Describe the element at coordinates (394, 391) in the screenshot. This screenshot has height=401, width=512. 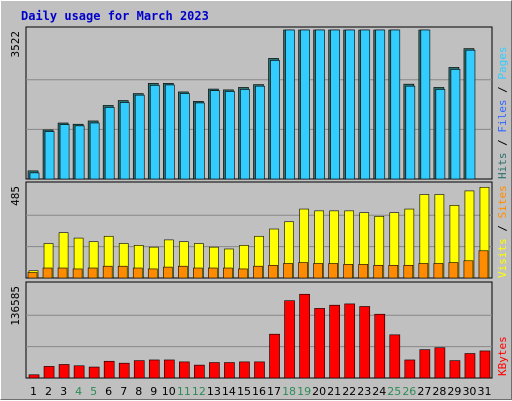
I see `day-label-25: 25` at that location.